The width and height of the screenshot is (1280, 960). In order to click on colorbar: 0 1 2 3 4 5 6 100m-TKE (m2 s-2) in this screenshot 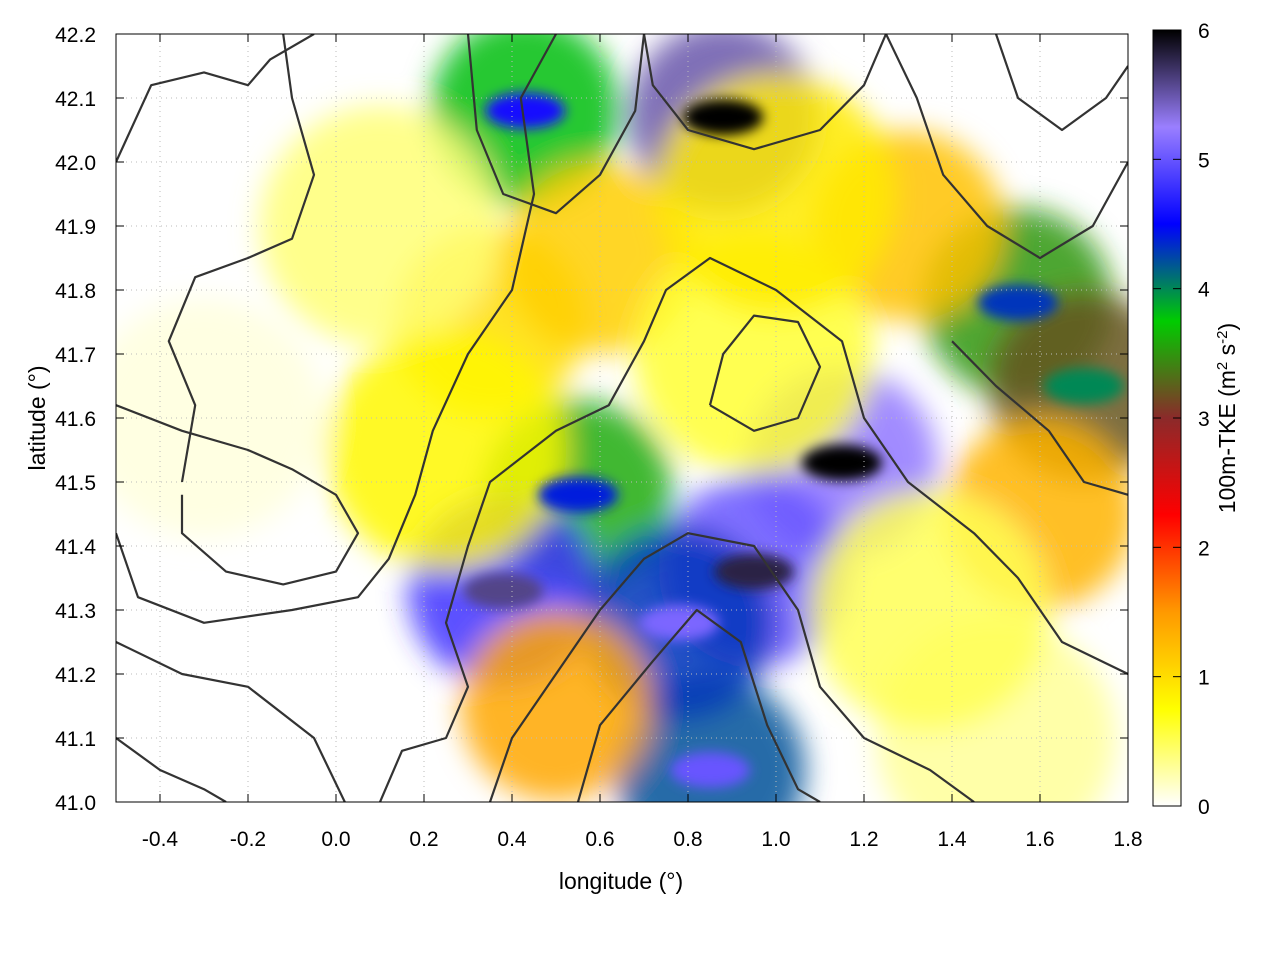, I will do `click(1196, 419)`.